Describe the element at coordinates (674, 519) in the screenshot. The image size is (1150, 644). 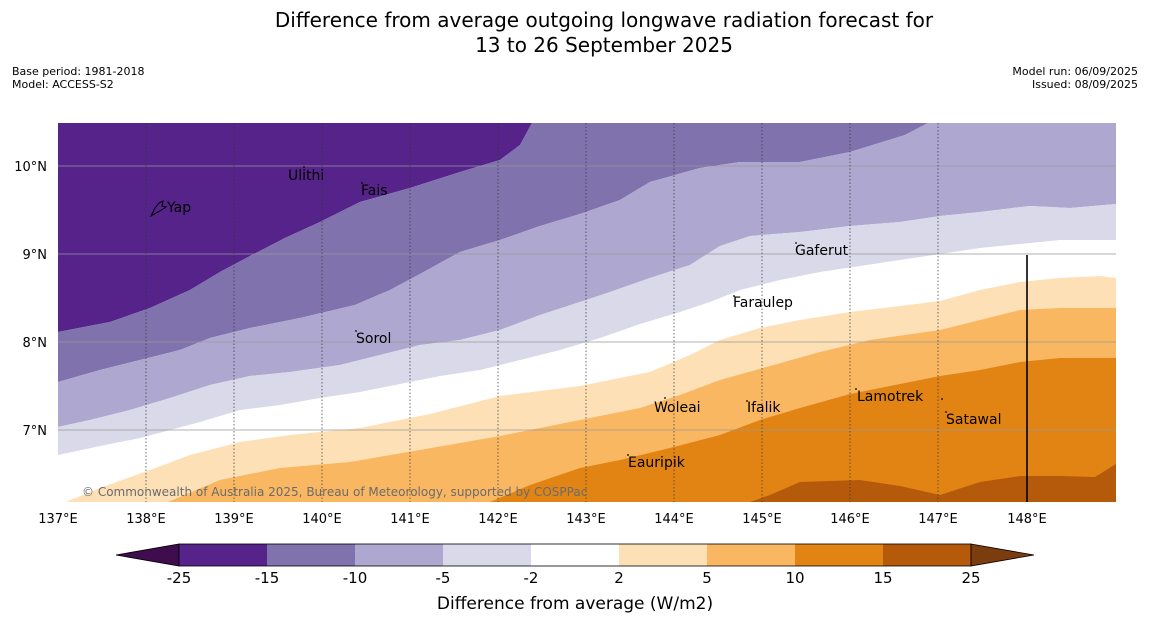
I see `lon-tick-144e: 144°E` at that location.